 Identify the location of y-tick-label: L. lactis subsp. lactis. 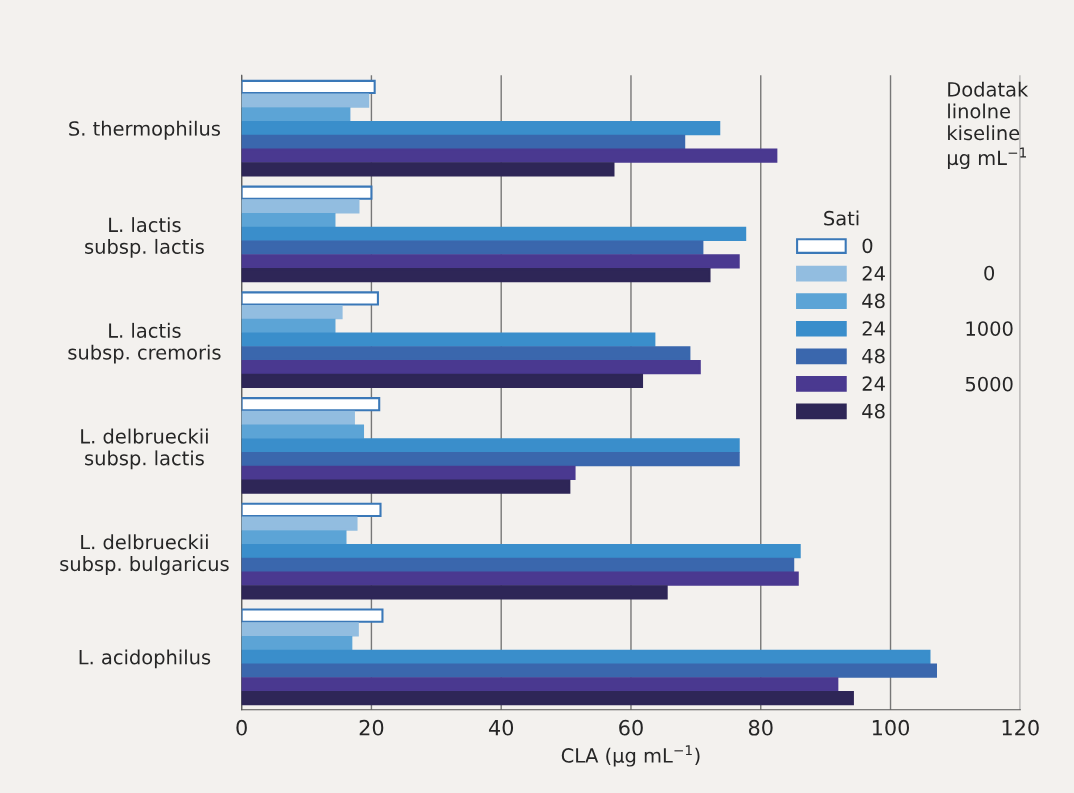
(144, 237).